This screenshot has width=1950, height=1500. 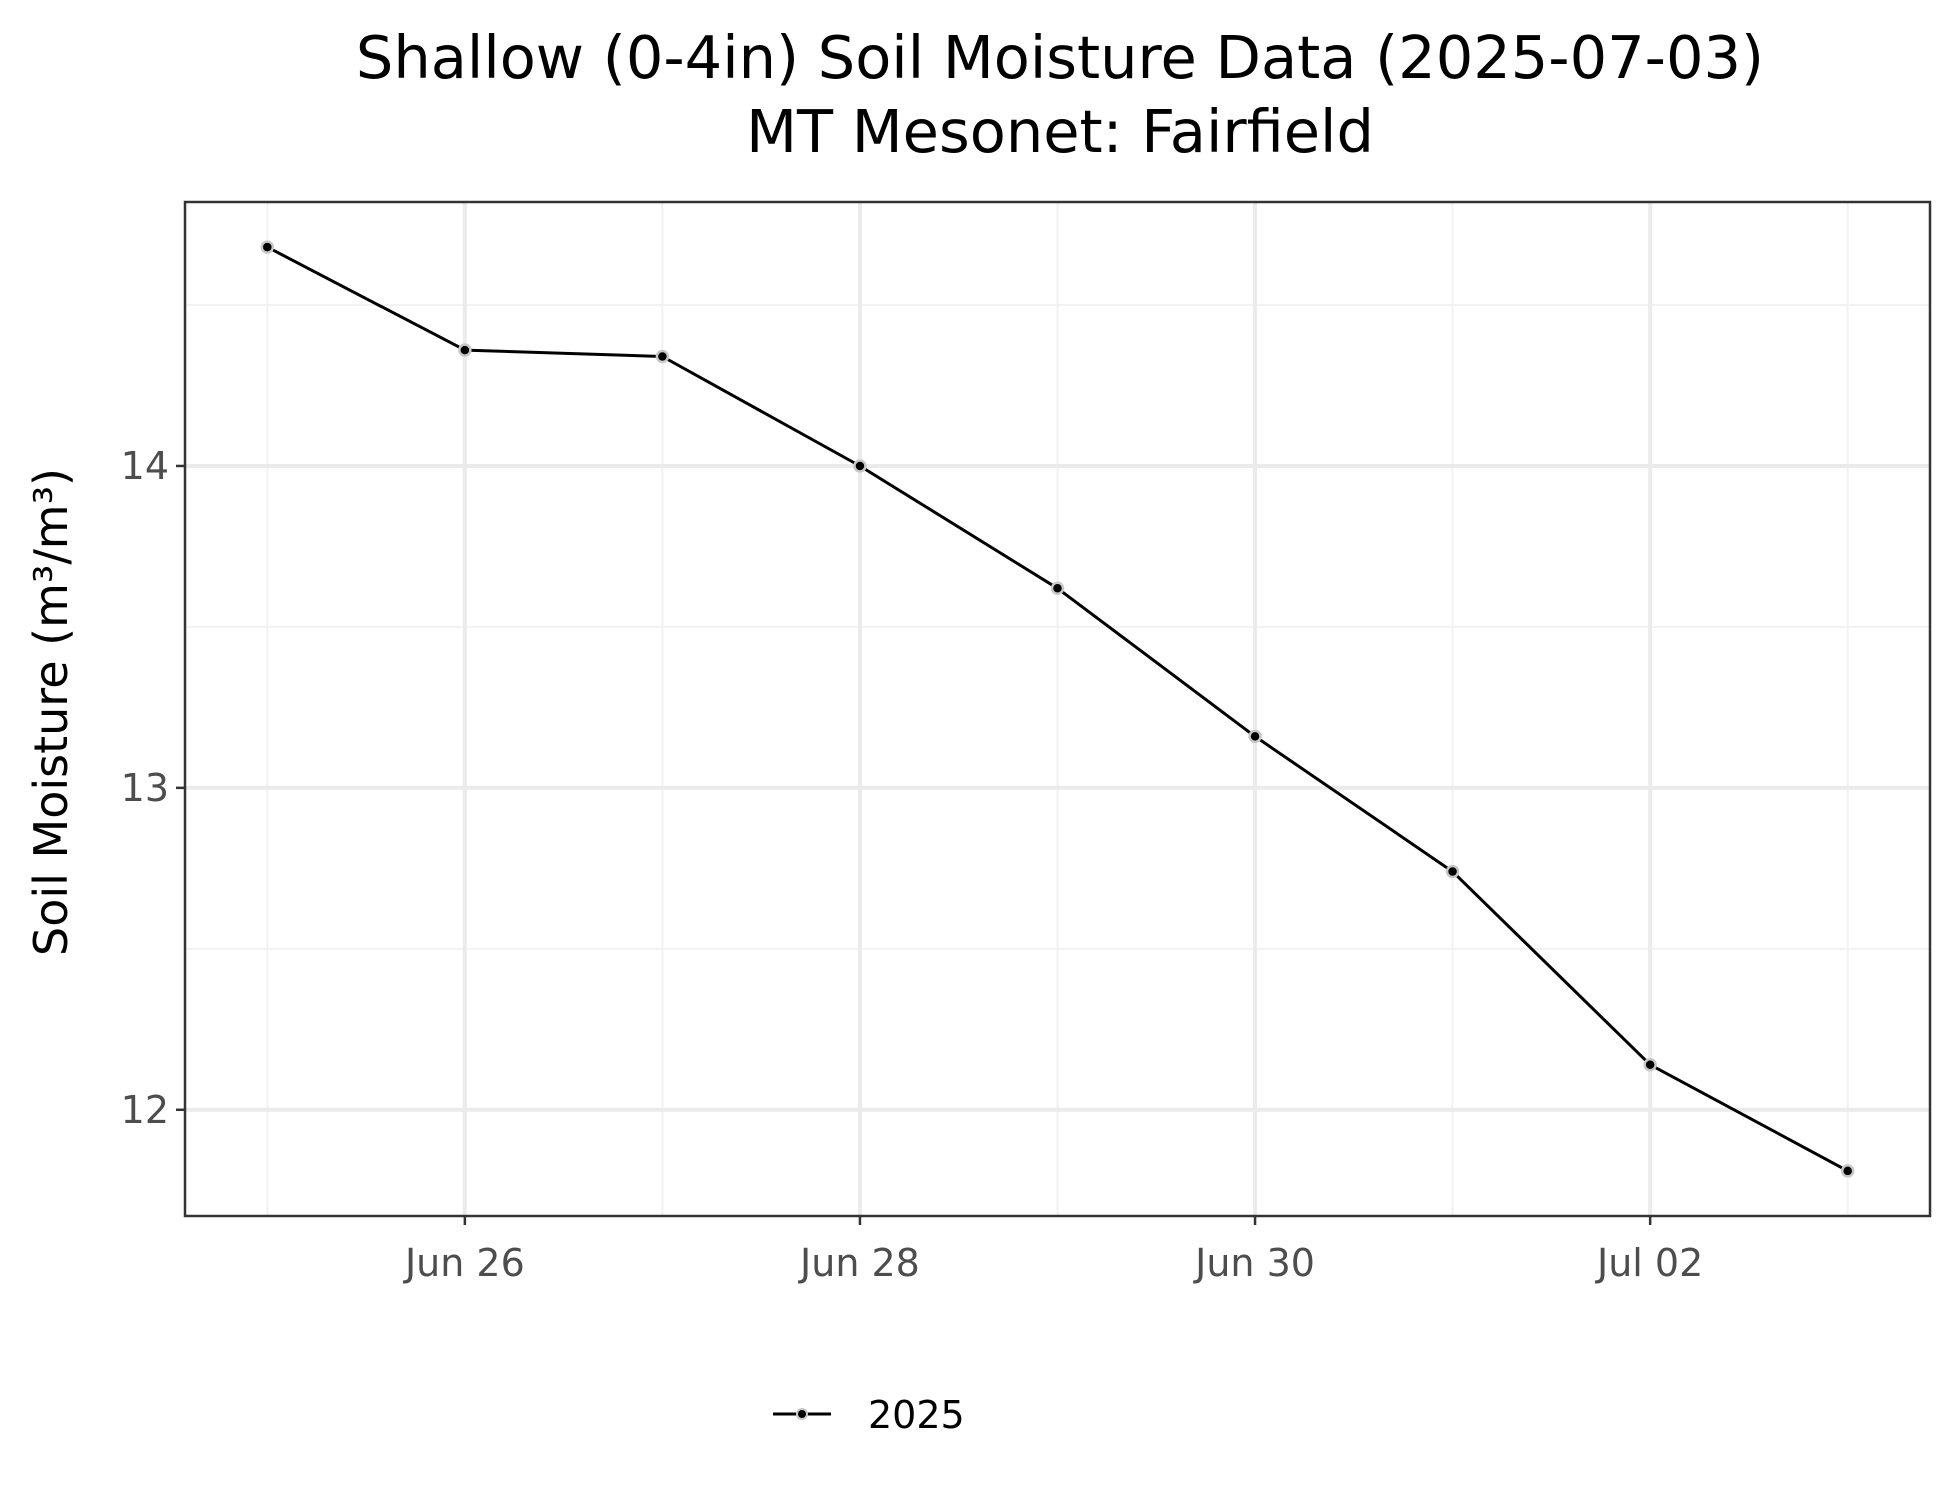 I want to click on x-tick-label: Jun 28, so click(x=859, y=1263).